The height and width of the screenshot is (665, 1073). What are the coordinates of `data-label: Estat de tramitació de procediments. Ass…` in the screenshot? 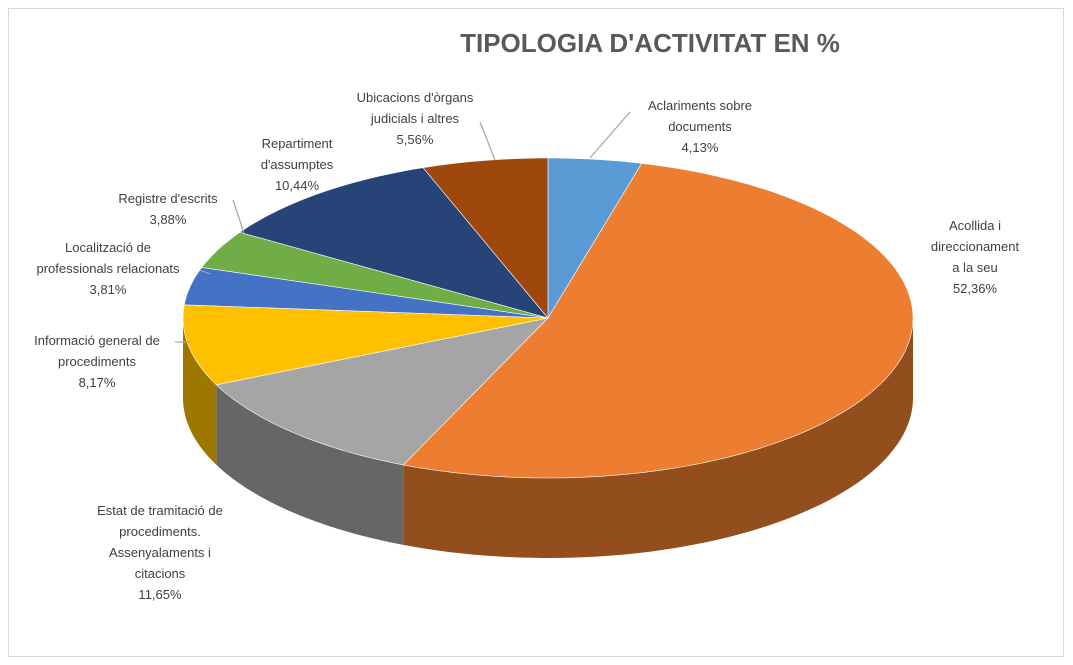 It's located at (160, 552).